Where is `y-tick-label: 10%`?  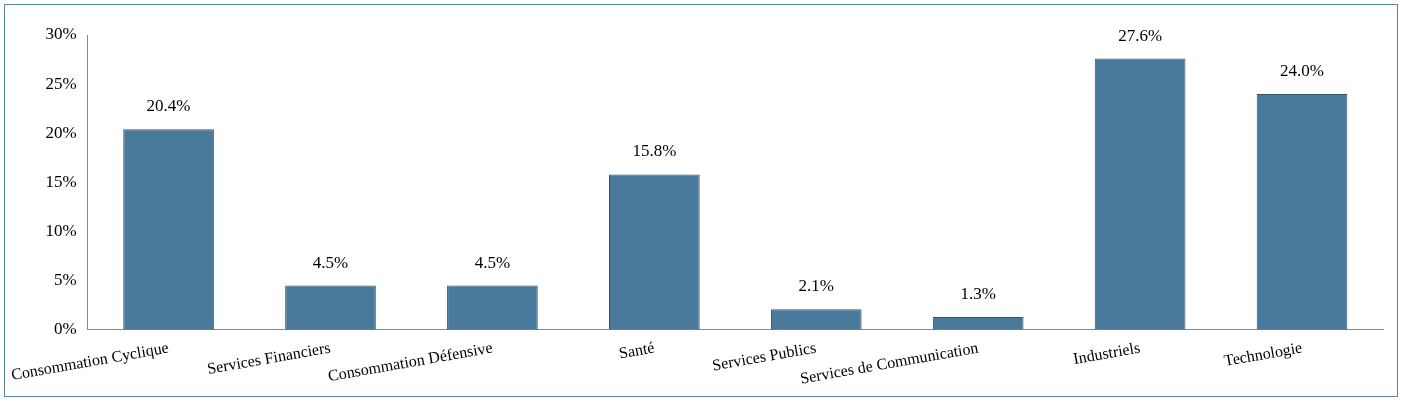 y-tick-label: 10% is located at coordinates (61, 230).